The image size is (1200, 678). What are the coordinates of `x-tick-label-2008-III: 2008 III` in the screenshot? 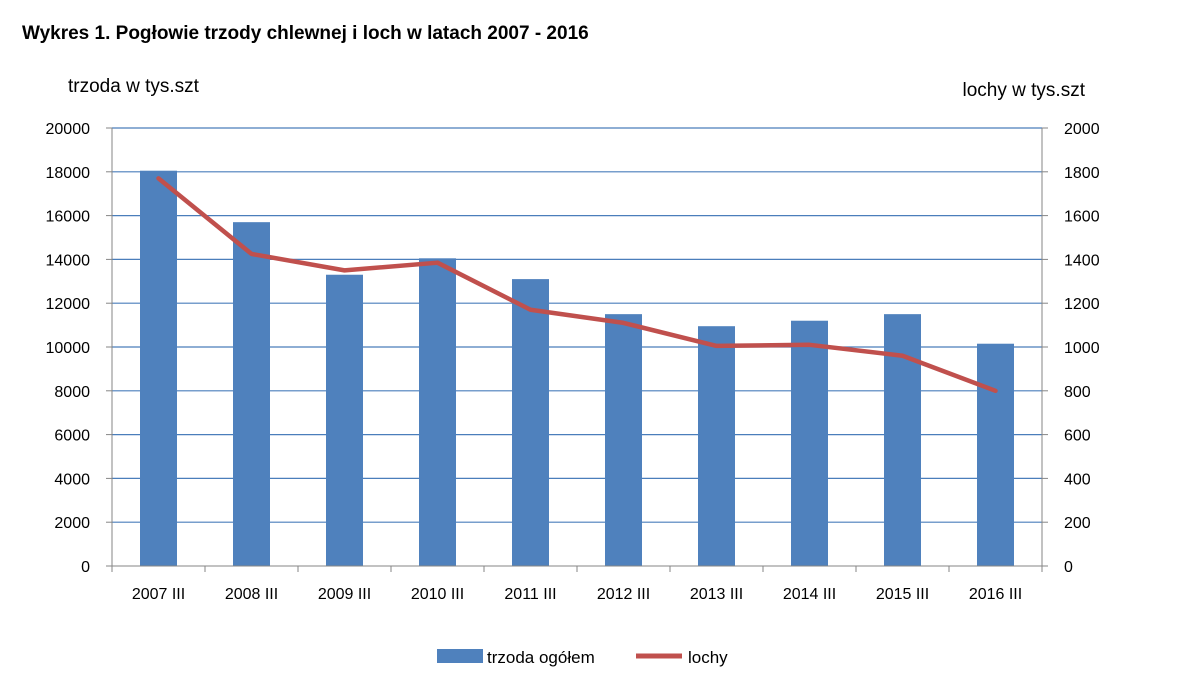 It's located at (251, 594).